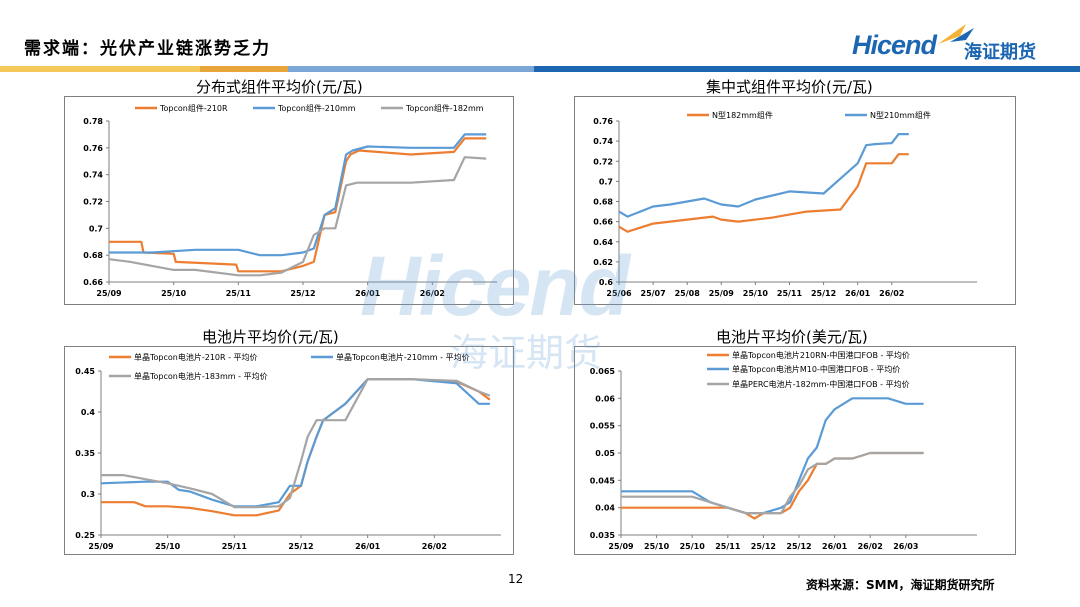 The width and height of the screenshot is (1080, 607). Describe the element at coordinates (279, 87) in the screenshot. I see `chart1-title: 分布式组件平均价(元/瓦)` at that location.